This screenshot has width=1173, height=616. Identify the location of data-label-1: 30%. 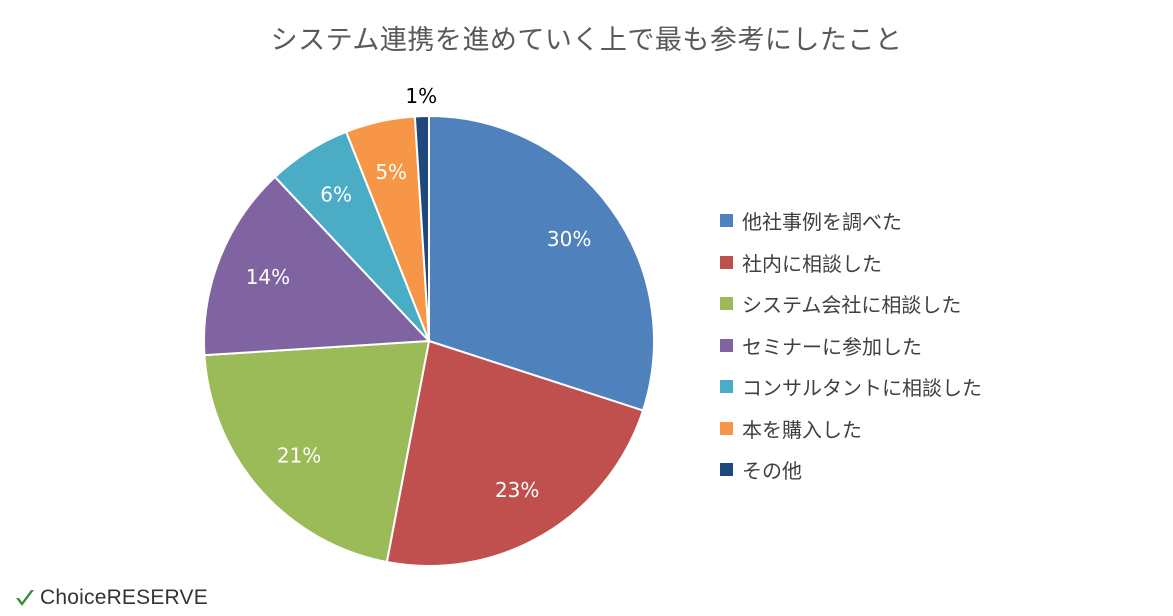
(569, 239).